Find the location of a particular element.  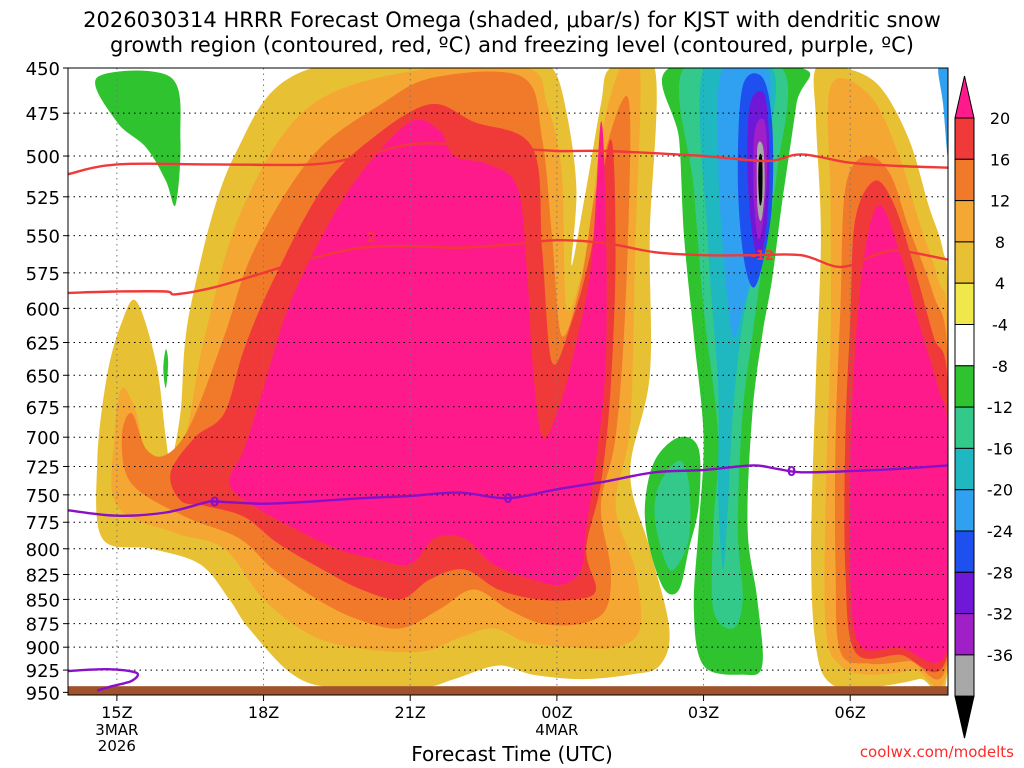

y-tick-label: 600 is located at coordinates (43, 309).